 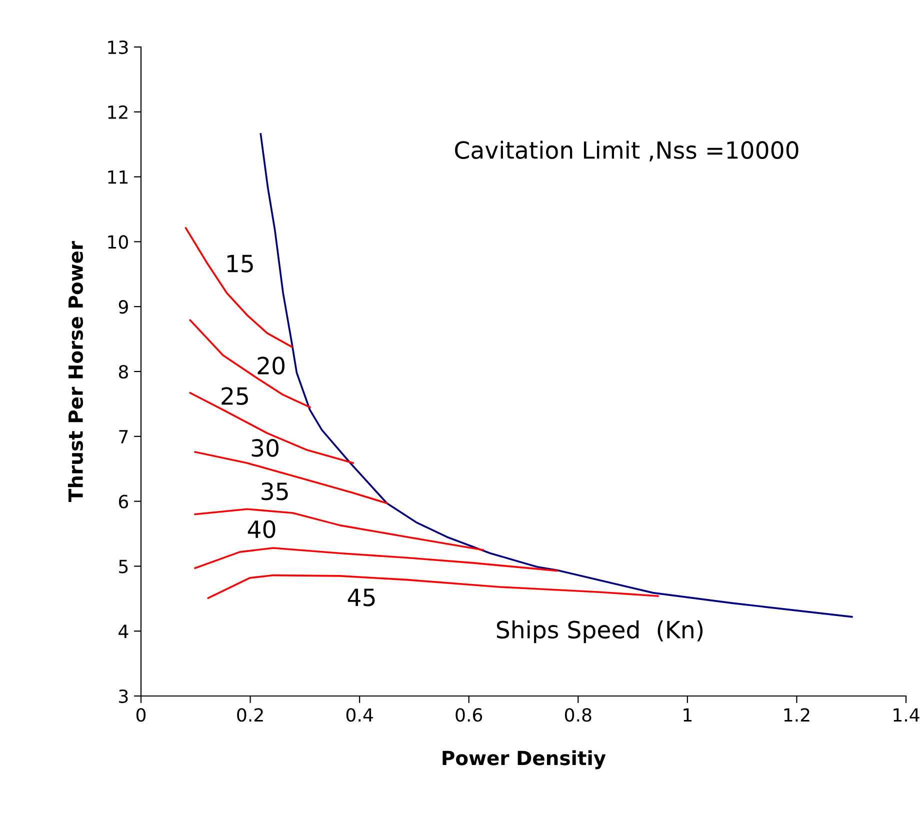 What do you see at coordinates (688, 715) in the screenshot?
I see `x-tick-label: 1` at bounding box center [688, 715].